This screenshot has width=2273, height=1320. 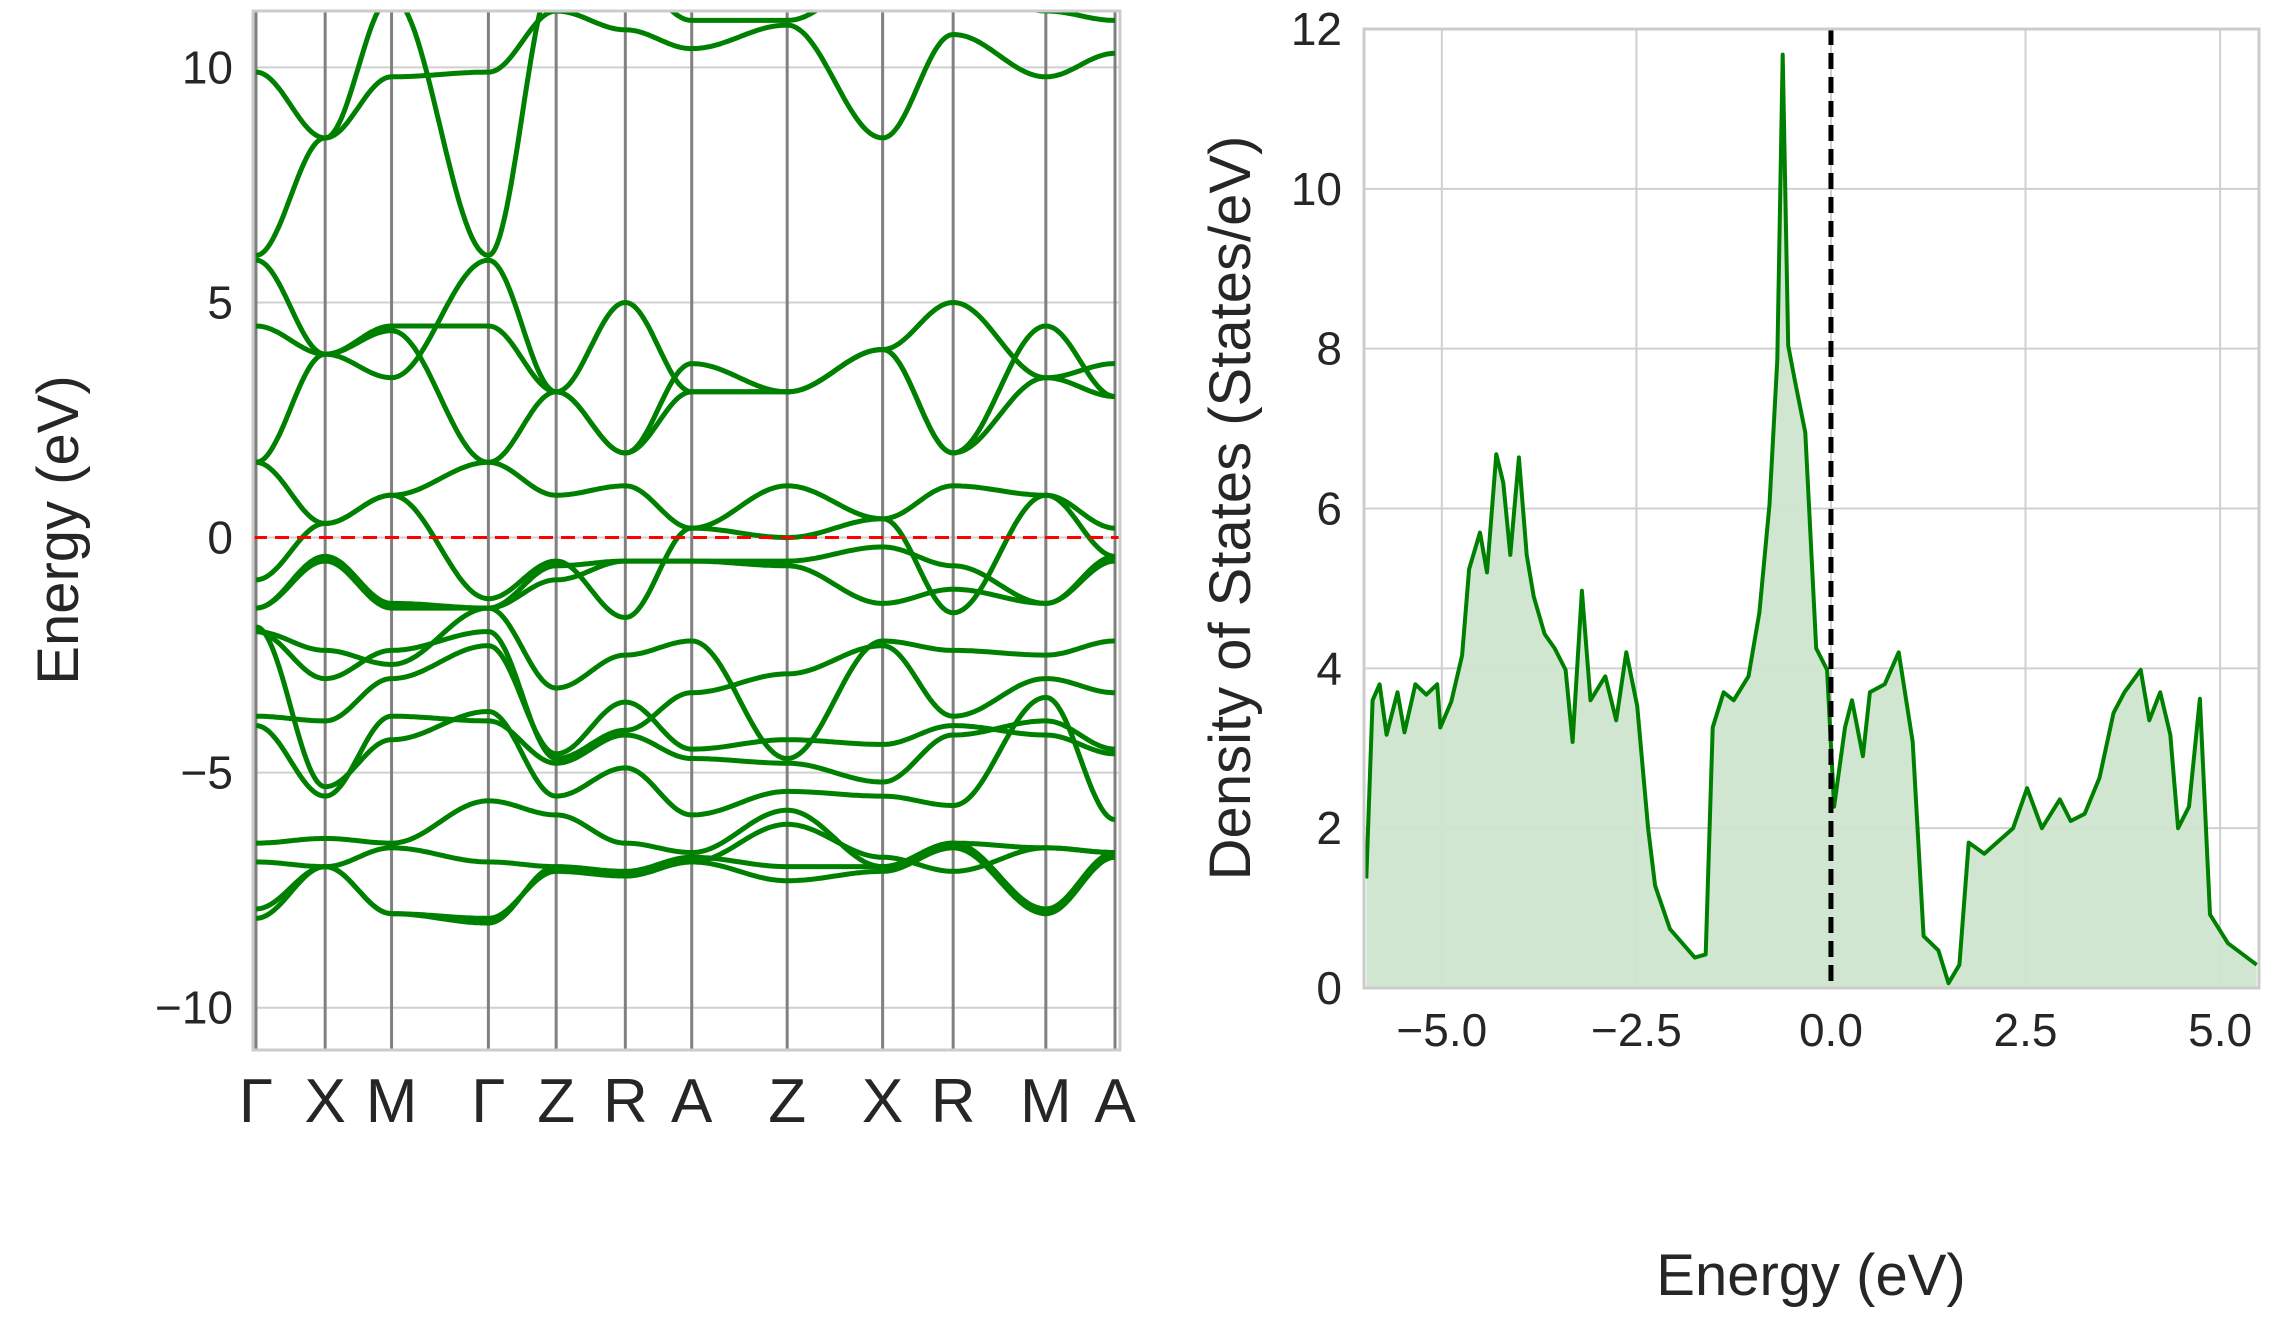 I want to click on y-tick-label: −10, so click(x=194, y=1008).